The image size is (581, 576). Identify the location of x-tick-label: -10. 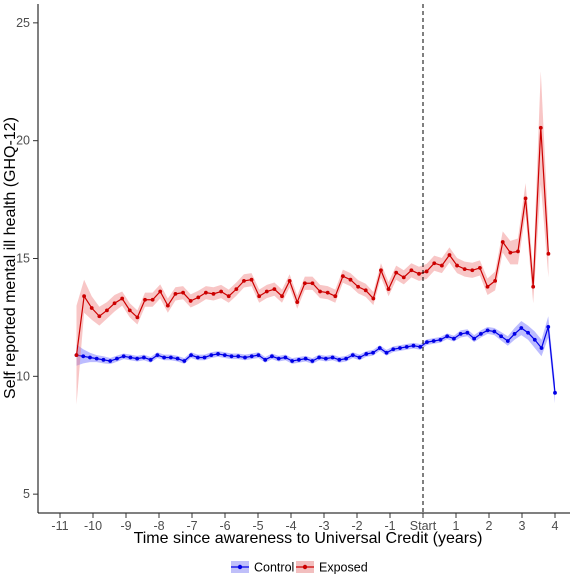
(93, 526).